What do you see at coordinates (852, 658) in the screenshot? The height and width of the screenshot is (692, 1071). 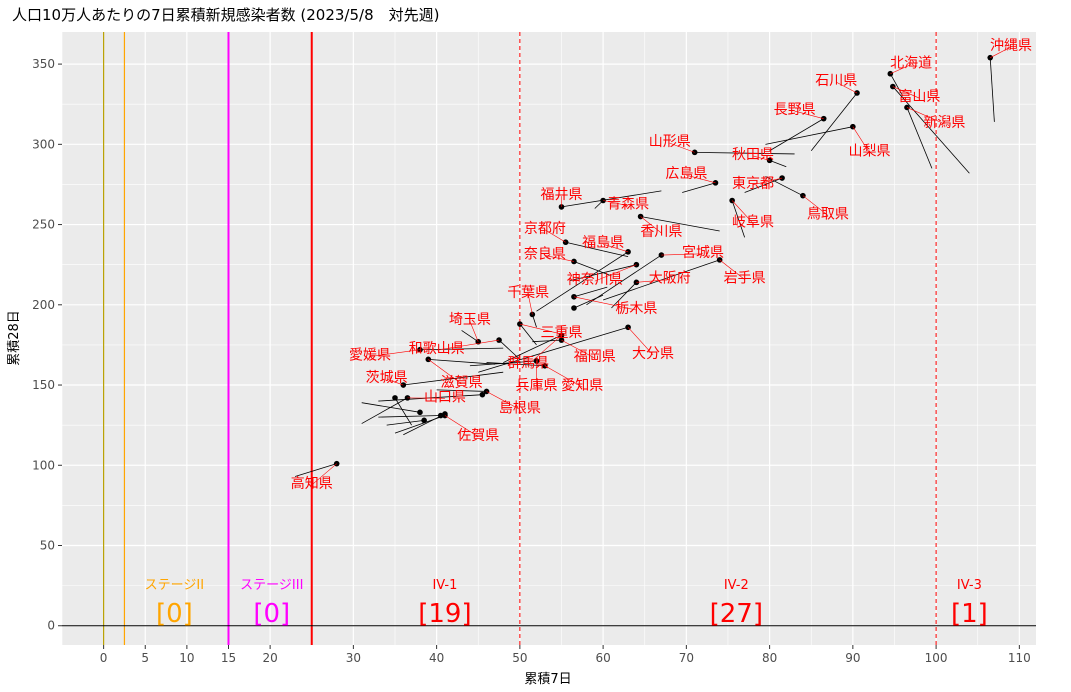 I see `x-tick-label: 90` at bounding box center [852, 658].